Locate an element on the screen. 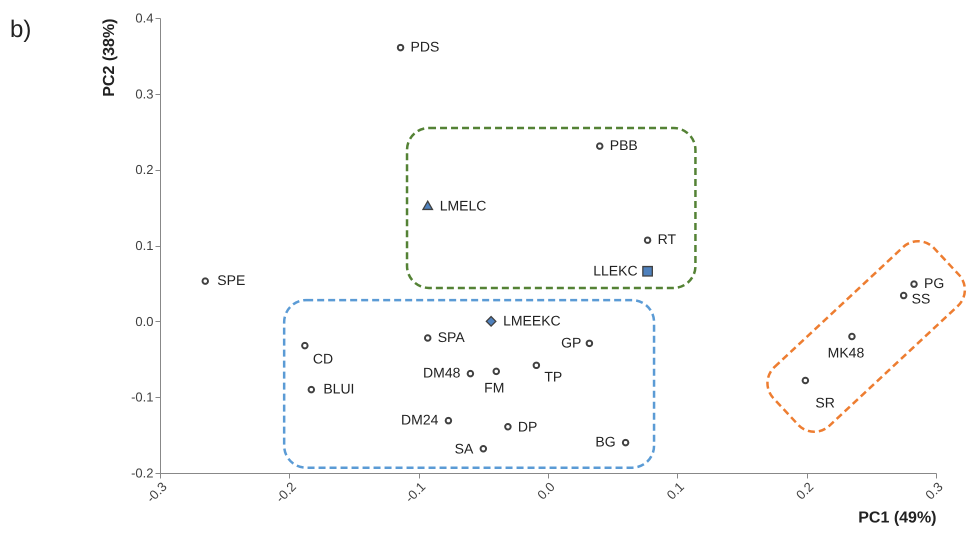 The height and width of the screenshot is (554, 976). x-tick-label: 0.0 is located at coordinates (546, 490).